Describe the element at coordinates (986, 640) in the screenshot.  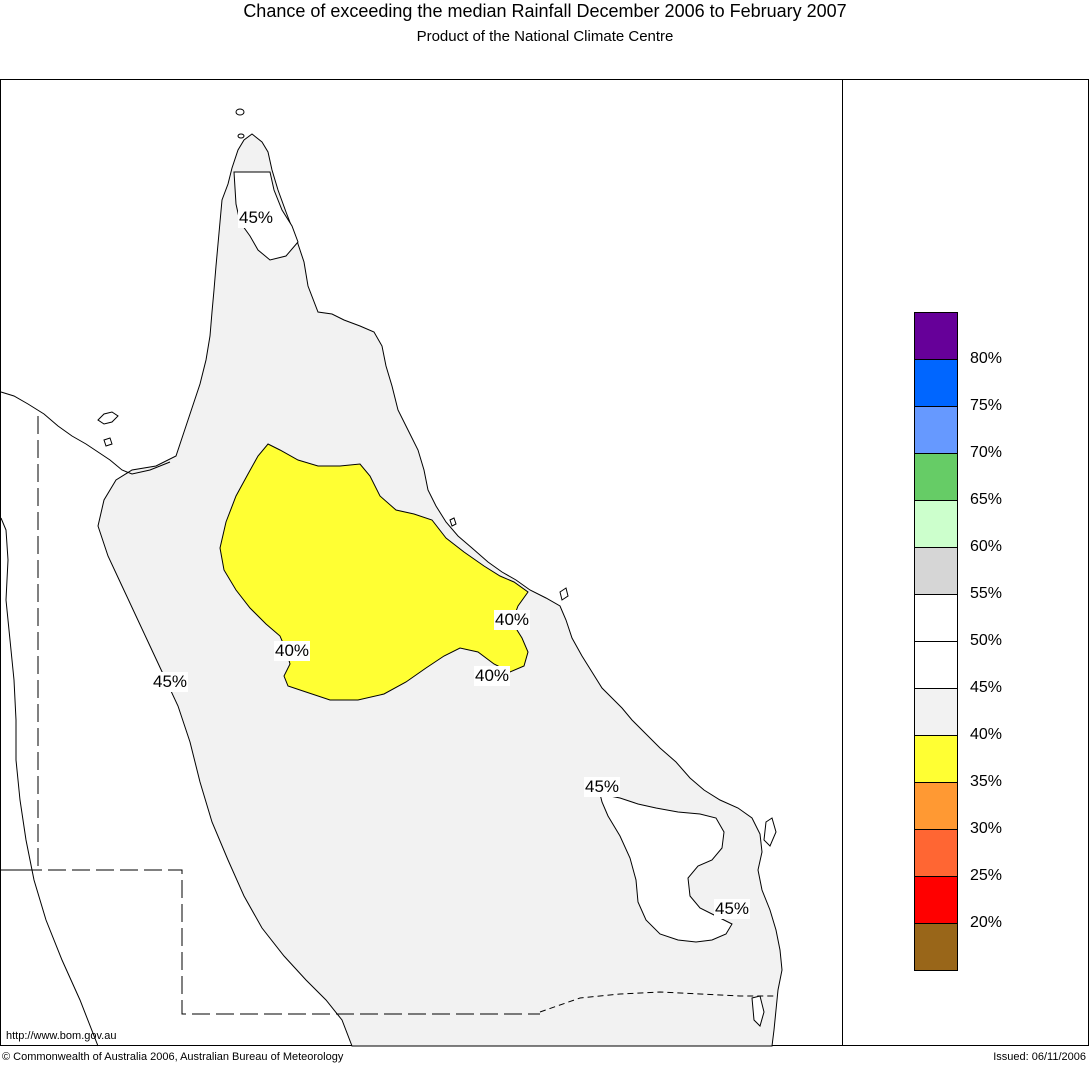
I see `legend-label: 50%` at that location.